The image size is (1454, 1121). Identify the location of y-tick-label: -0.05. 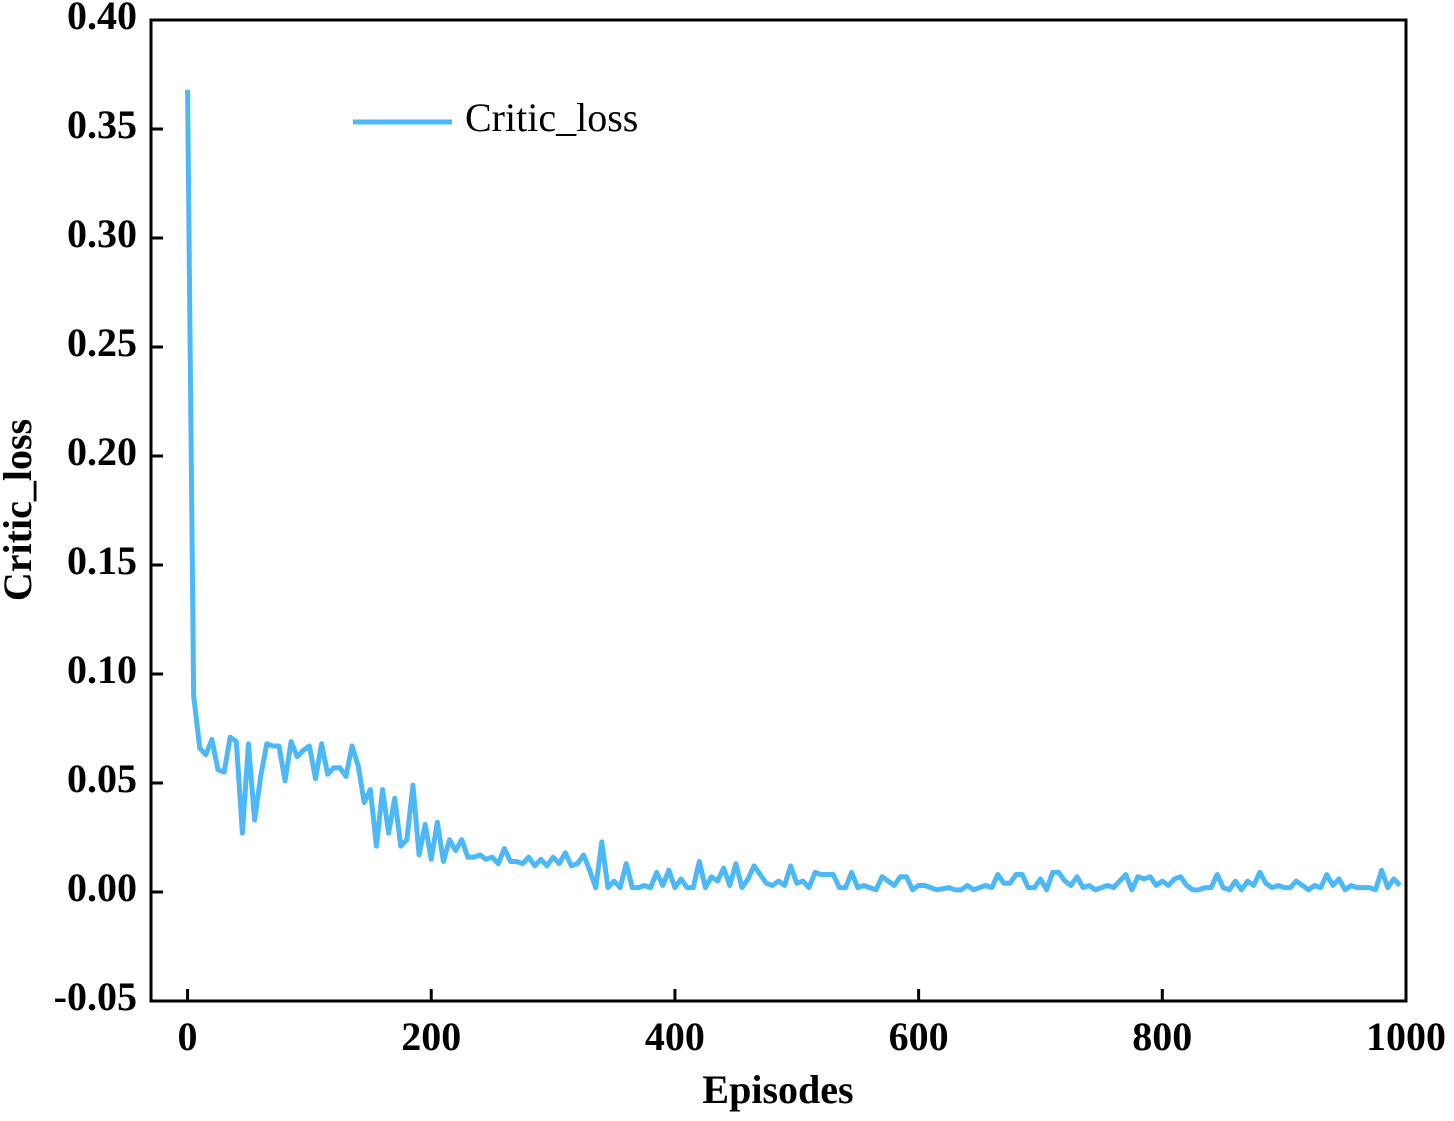
(95, 996).